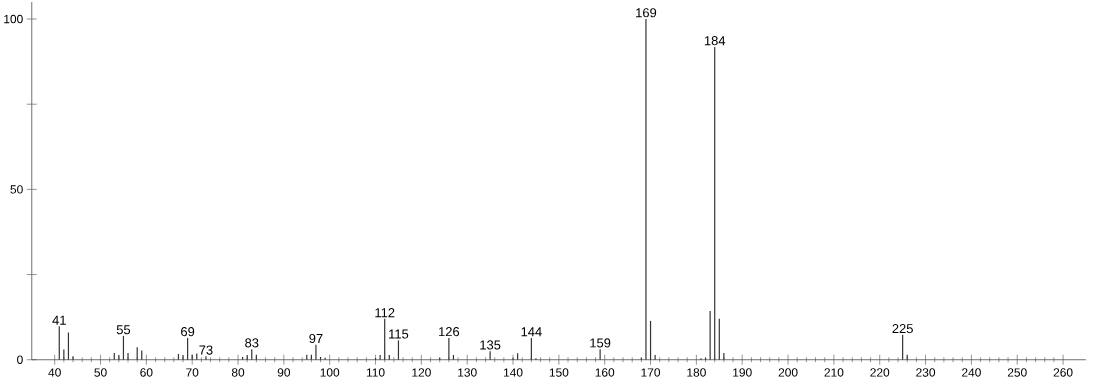  Describe the element at coordinates (834, 372) in the screenshot. I see `x-tick-label: 210` at that location.